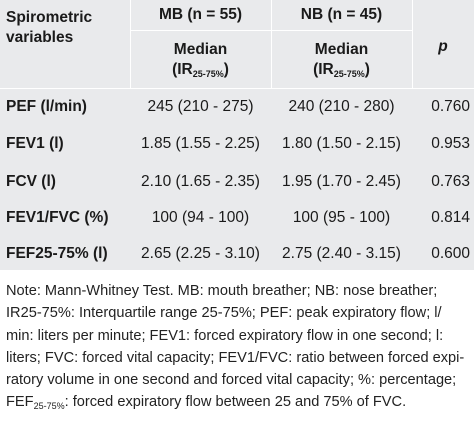 The height and width of the screenshot is (440, 474). What do you see at coordinates (237, 88) in the screenshot?
I see `header-bottom-rule` at bounding box center [237, 88].